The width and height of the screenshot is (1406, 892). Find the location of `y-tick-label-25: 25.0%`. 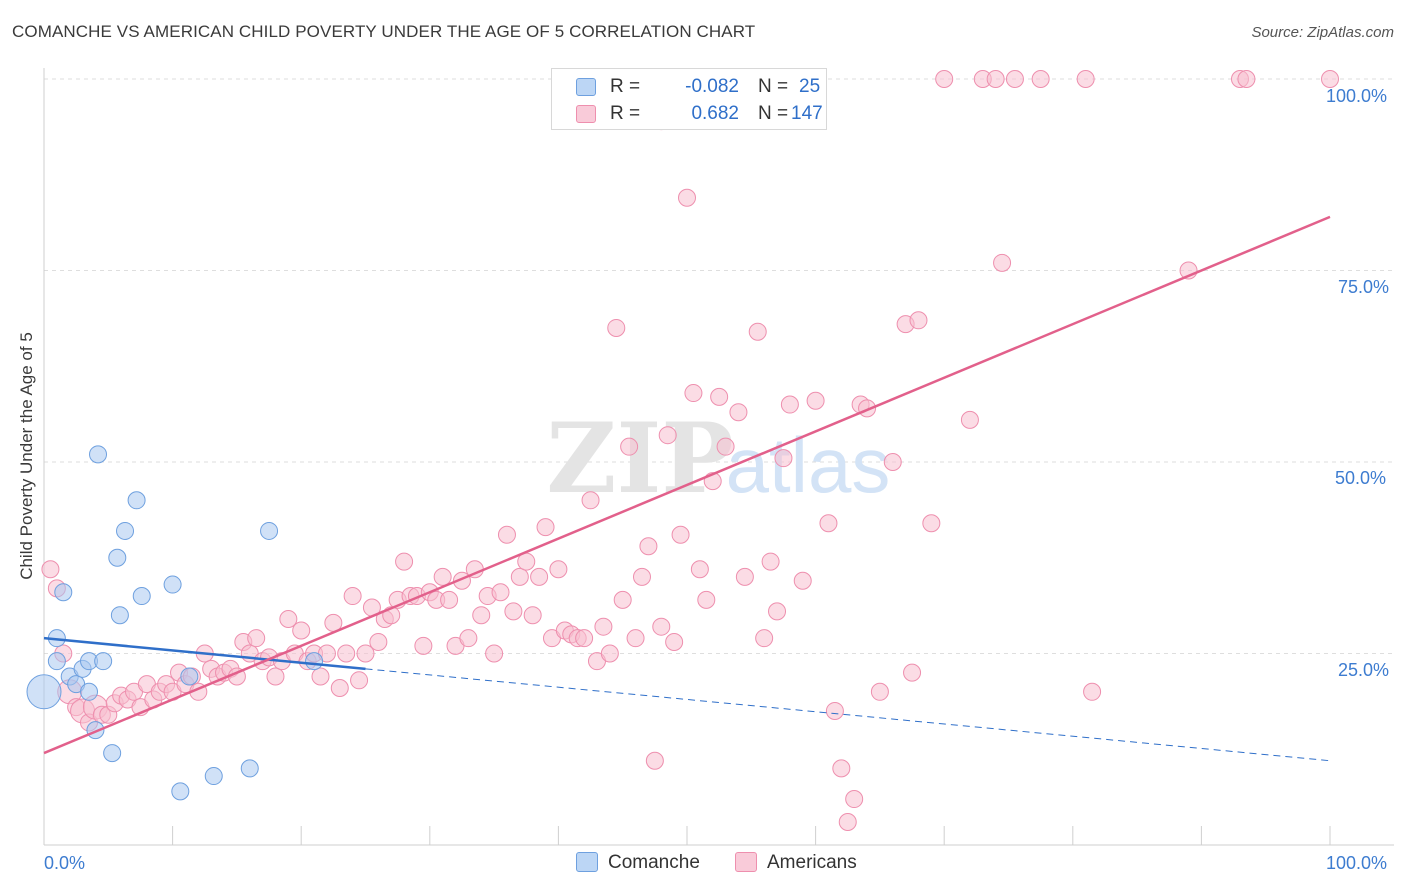

y-tick-label-25: 25.0% is located at coordinates (1364, 670).